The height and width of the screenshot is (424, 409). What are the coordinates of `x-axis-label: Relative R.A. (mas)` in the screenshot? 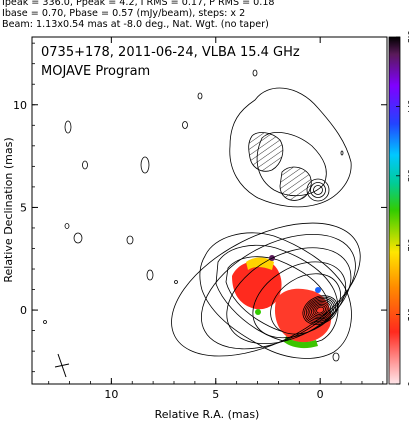 It's located at (207, 414).